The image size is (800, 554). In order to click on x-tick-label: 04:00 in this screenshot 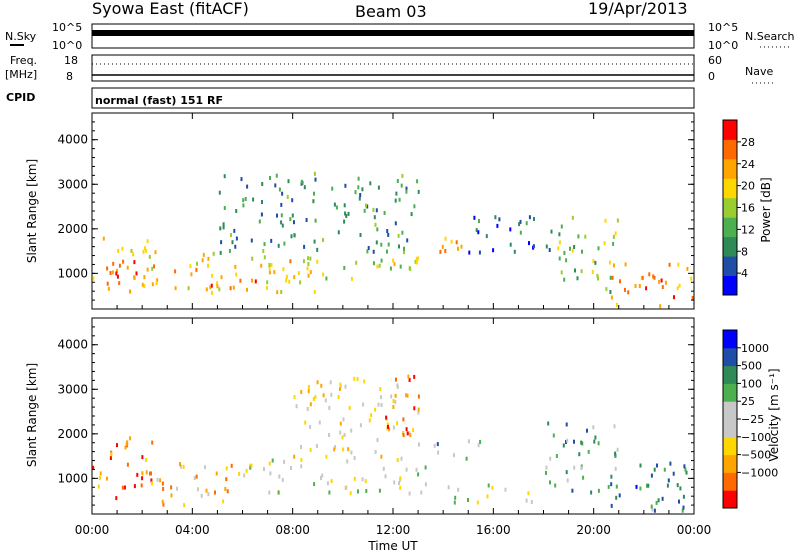, I will do `click(192, 530)`.